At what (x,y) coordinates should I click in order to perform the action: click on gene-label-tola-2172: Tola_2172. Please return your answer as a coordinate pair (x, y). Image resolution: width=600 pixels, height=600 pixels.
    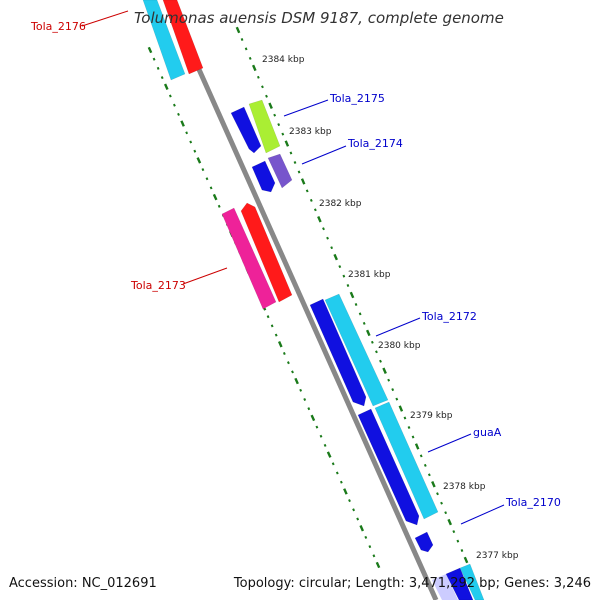
    Looking at the image, I should click on (449, 316).